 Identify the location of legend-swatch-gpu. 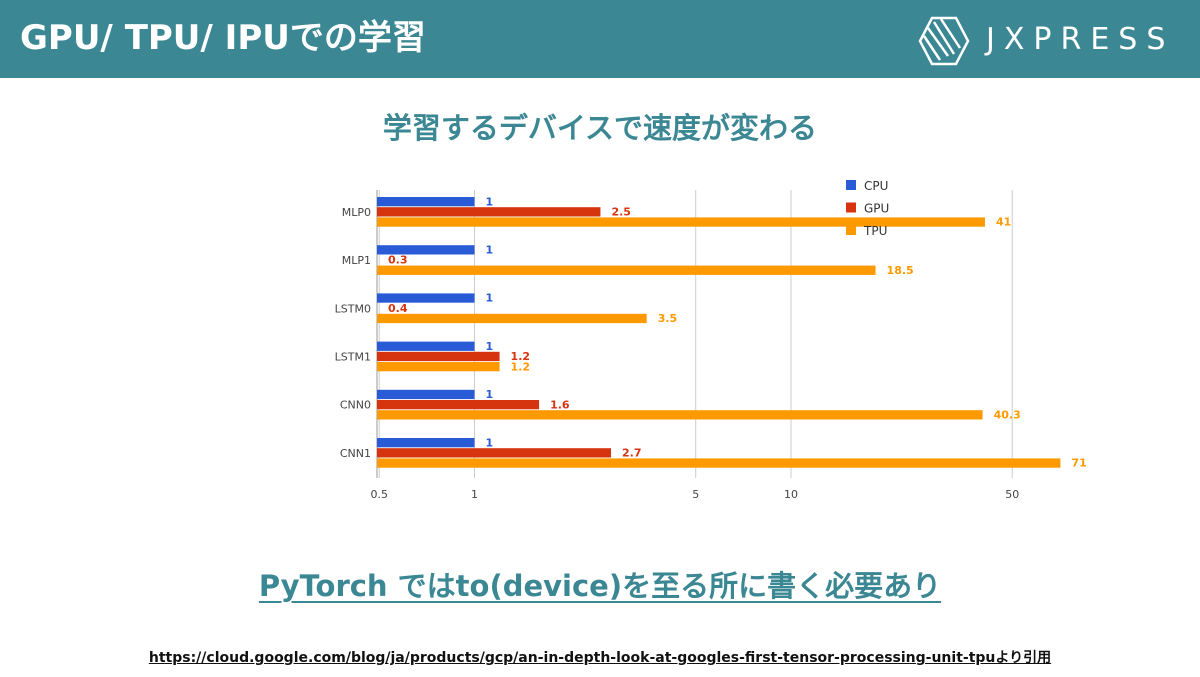
(851, 207).